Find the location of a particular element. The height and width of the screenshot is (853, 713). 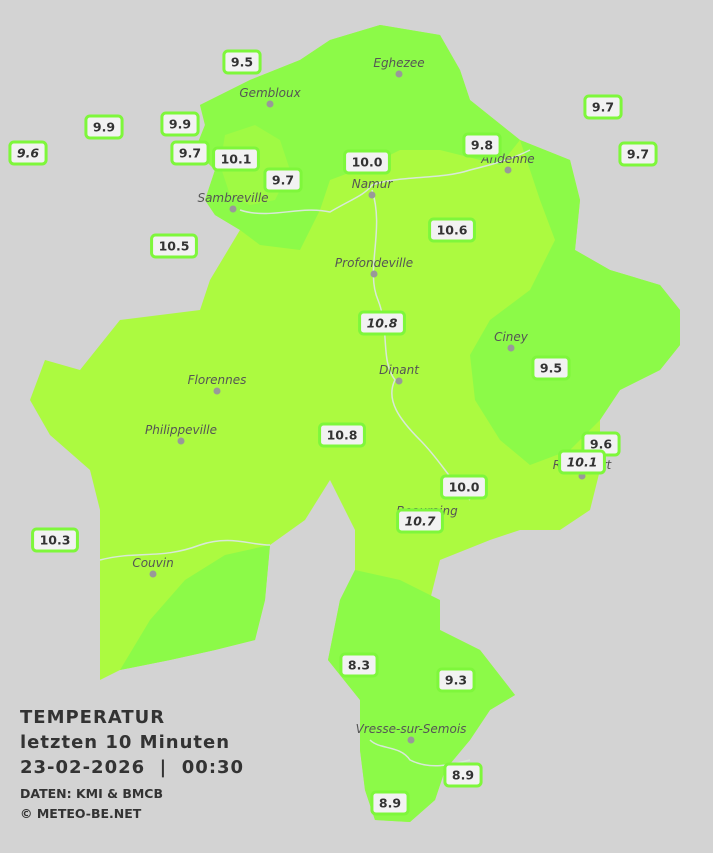

city-label: Vresse-sur-Semois is located at coordinates (411, 729).